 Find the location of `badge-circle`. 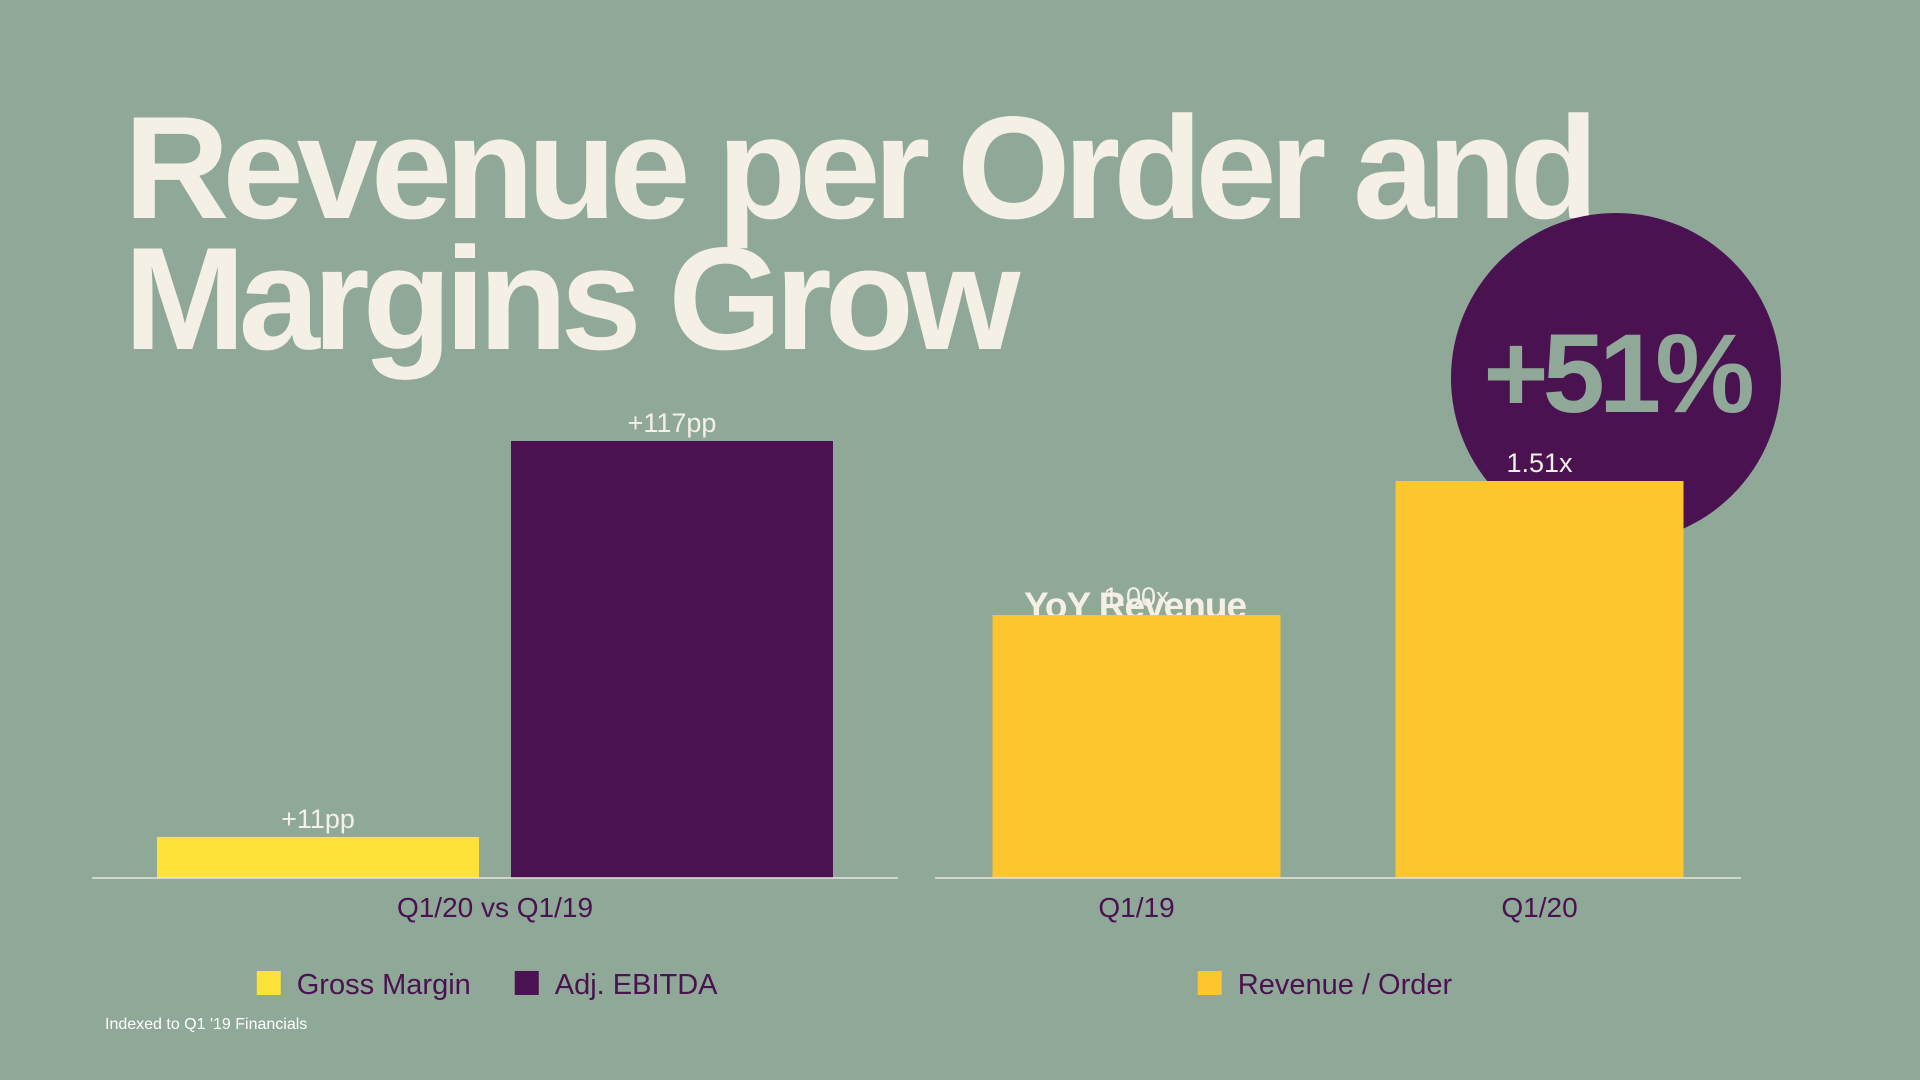

badge-circle is located at coordinates (1616, 378).